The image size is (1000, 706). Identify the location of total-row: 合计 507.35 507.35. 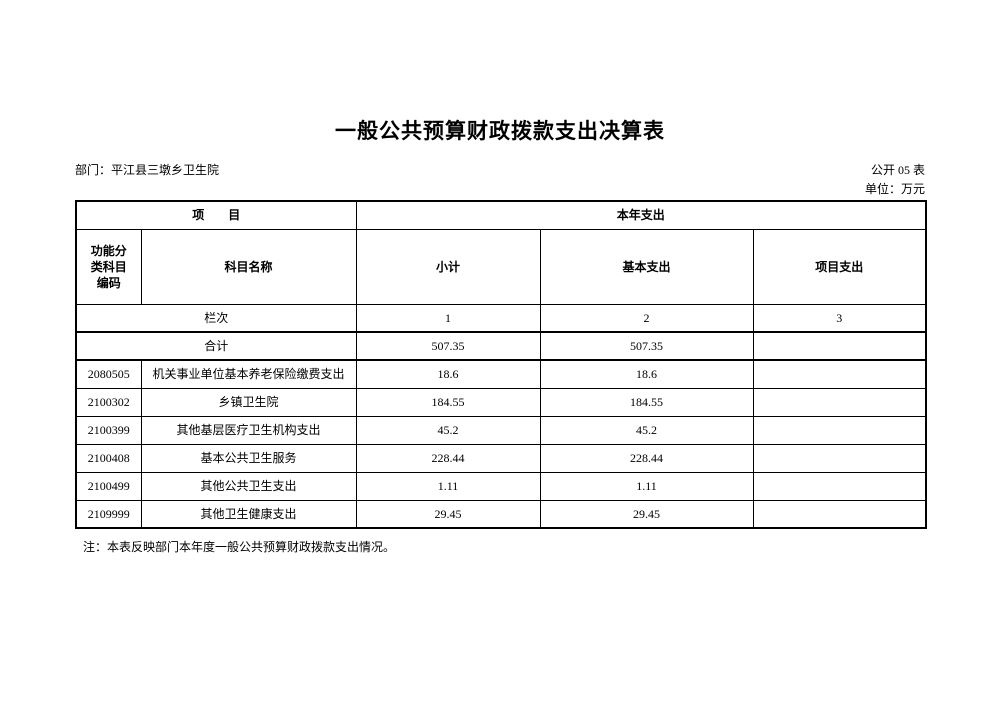
(501, 346).